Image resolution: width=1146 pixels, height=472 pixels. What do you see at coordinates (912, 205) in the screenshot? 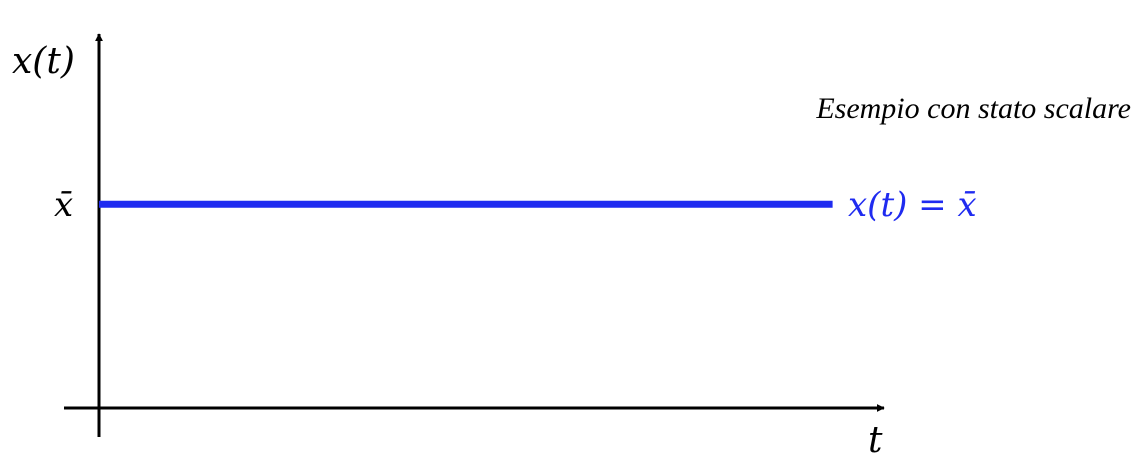
I see `series-label: x(t) = x̄` at bounding box center [912, 205].